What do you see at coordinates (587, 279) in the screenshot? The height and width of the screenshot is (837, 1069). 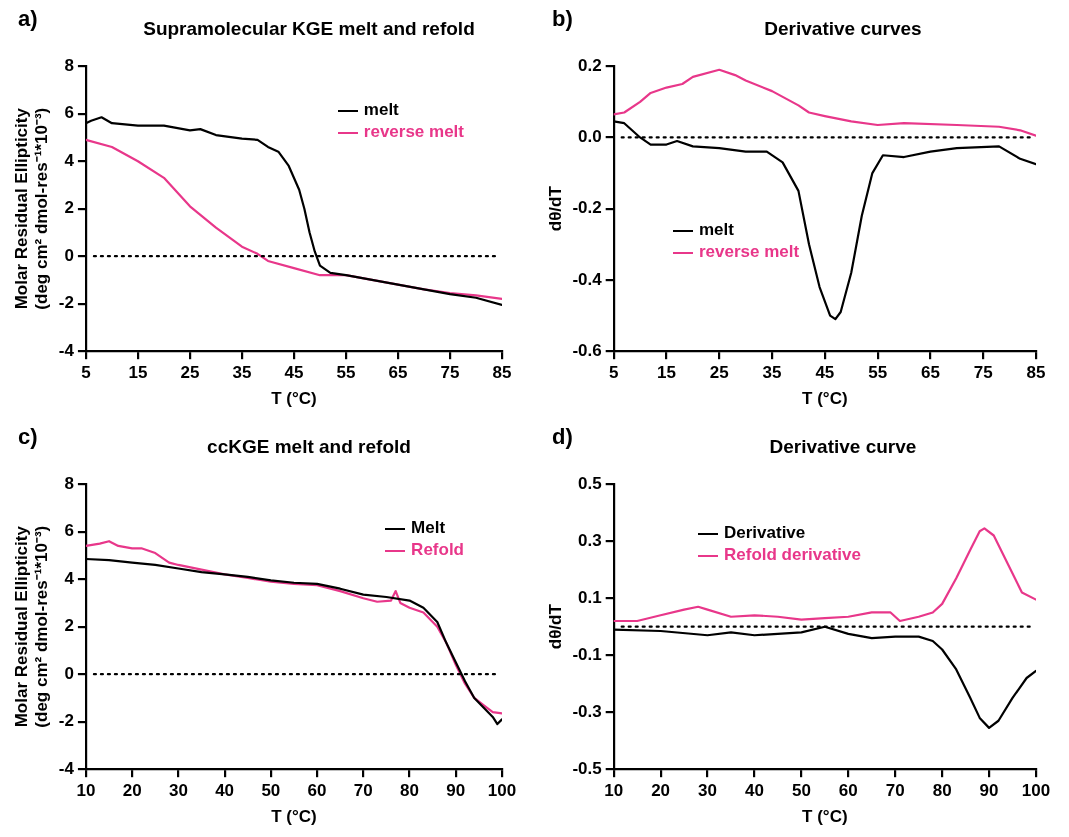 I see `y-tick-label: -0.4` at bounding box center [587, 279].